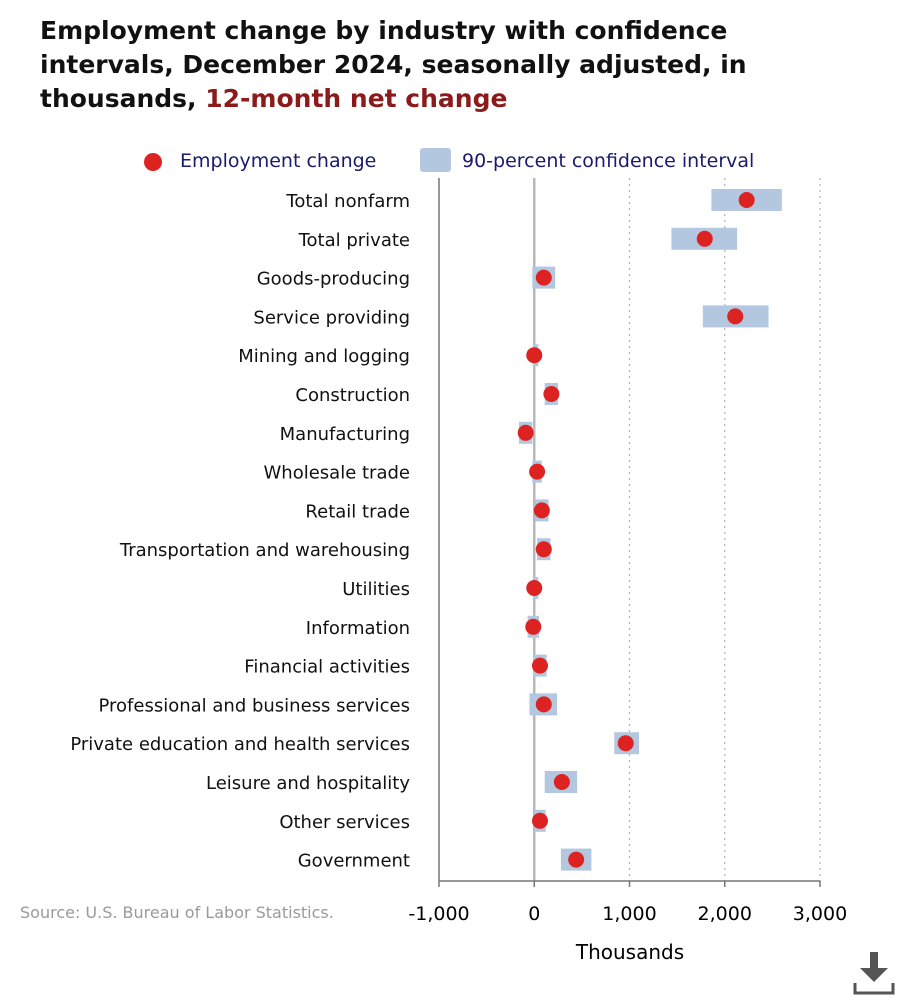 This screenshot has height=1000, width=900. Describe the element at coordinates (354, 861) in the screenshot. I see `category-label: Government` at that location.